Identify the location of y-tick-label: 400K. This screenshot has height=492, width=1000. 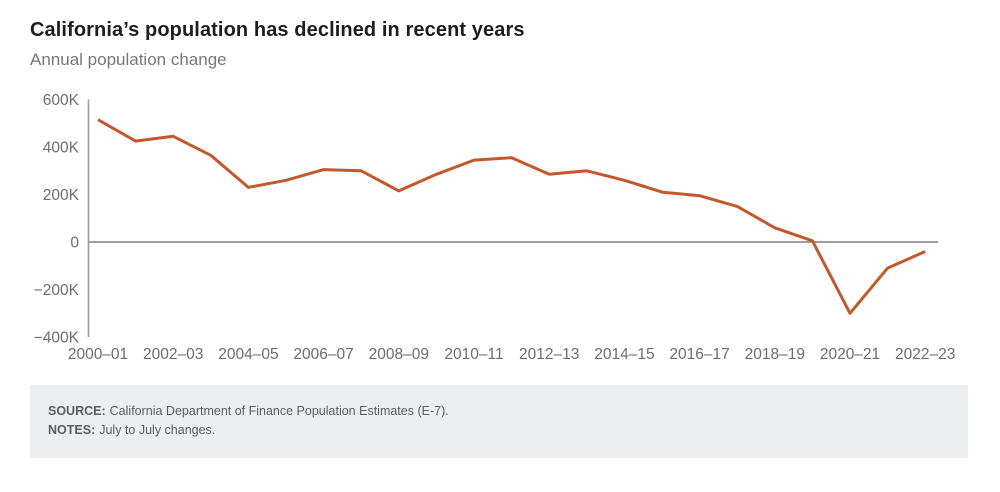
(61, 148).